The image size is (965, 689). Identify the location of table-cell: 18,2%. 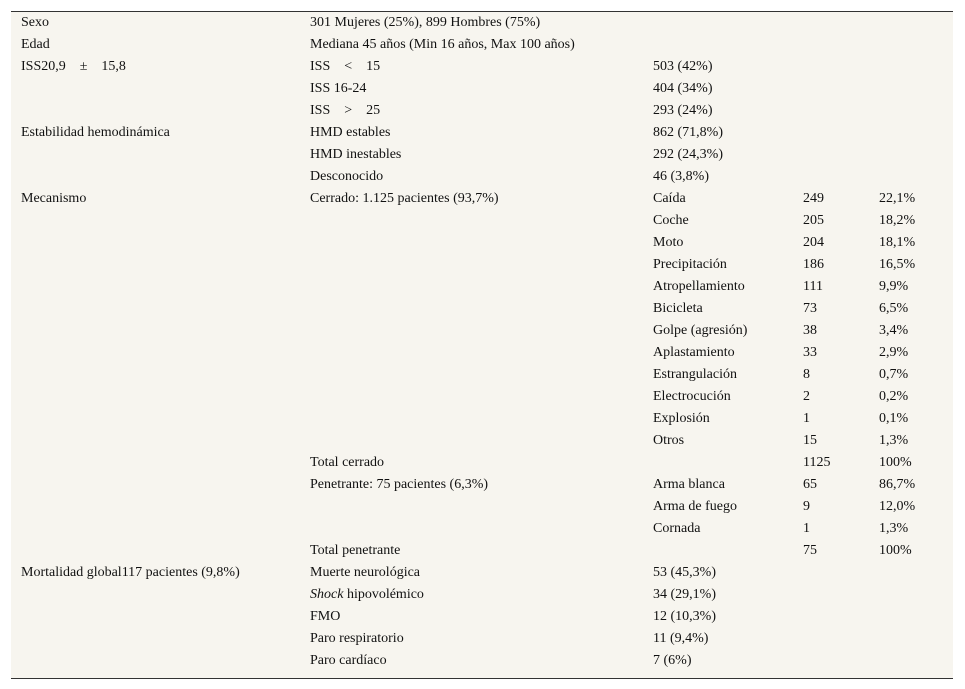
(897, 220).